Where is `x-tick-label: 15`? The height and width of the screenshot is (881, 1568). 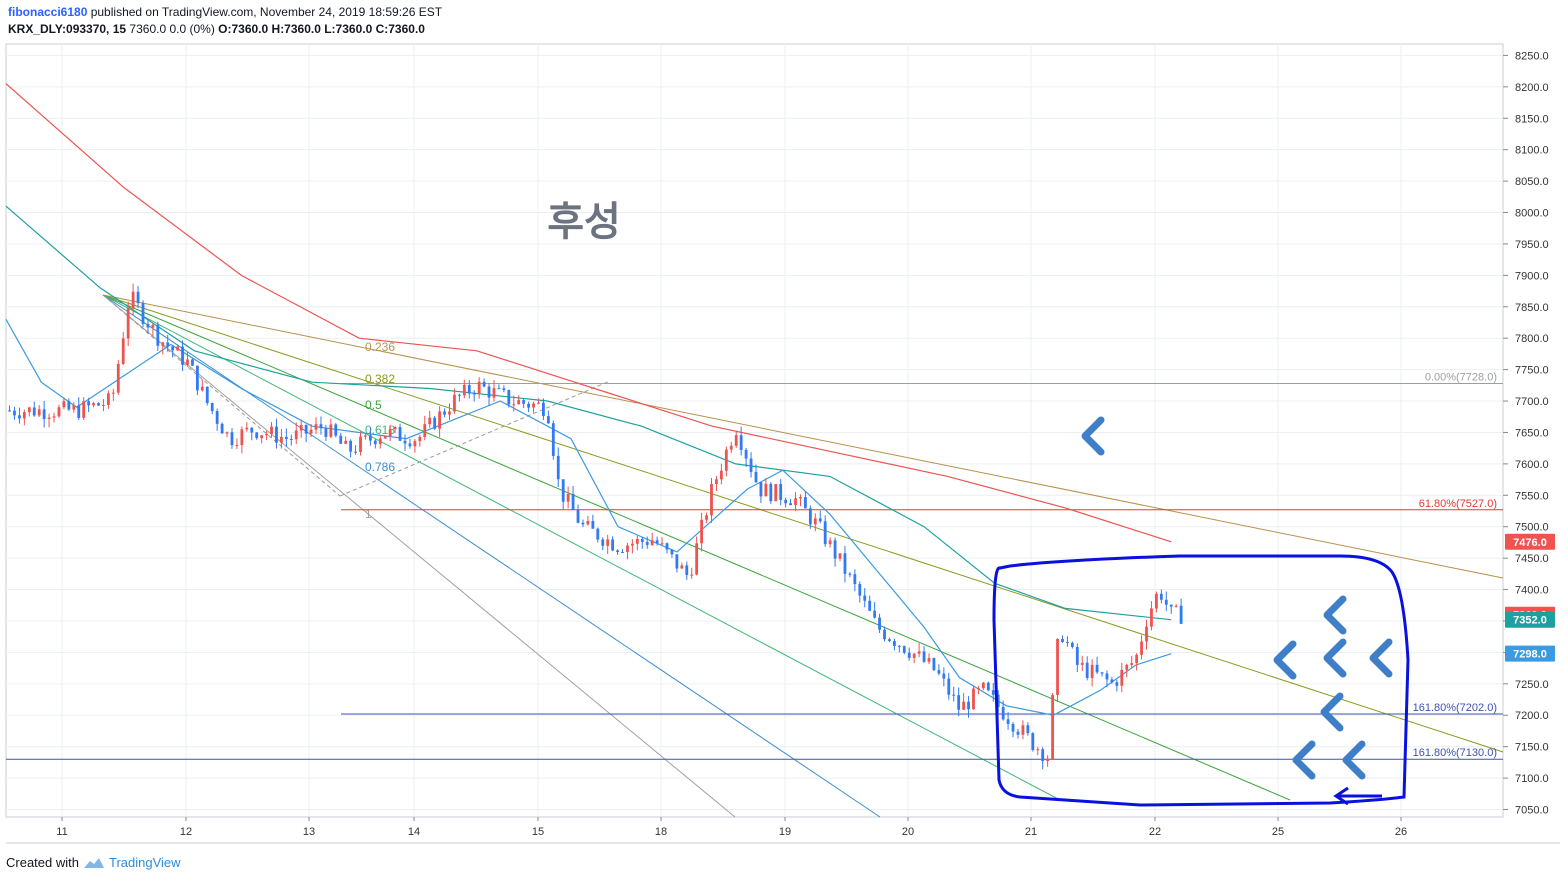
x-tick-label: 15 is located at coordinates (538, 832).